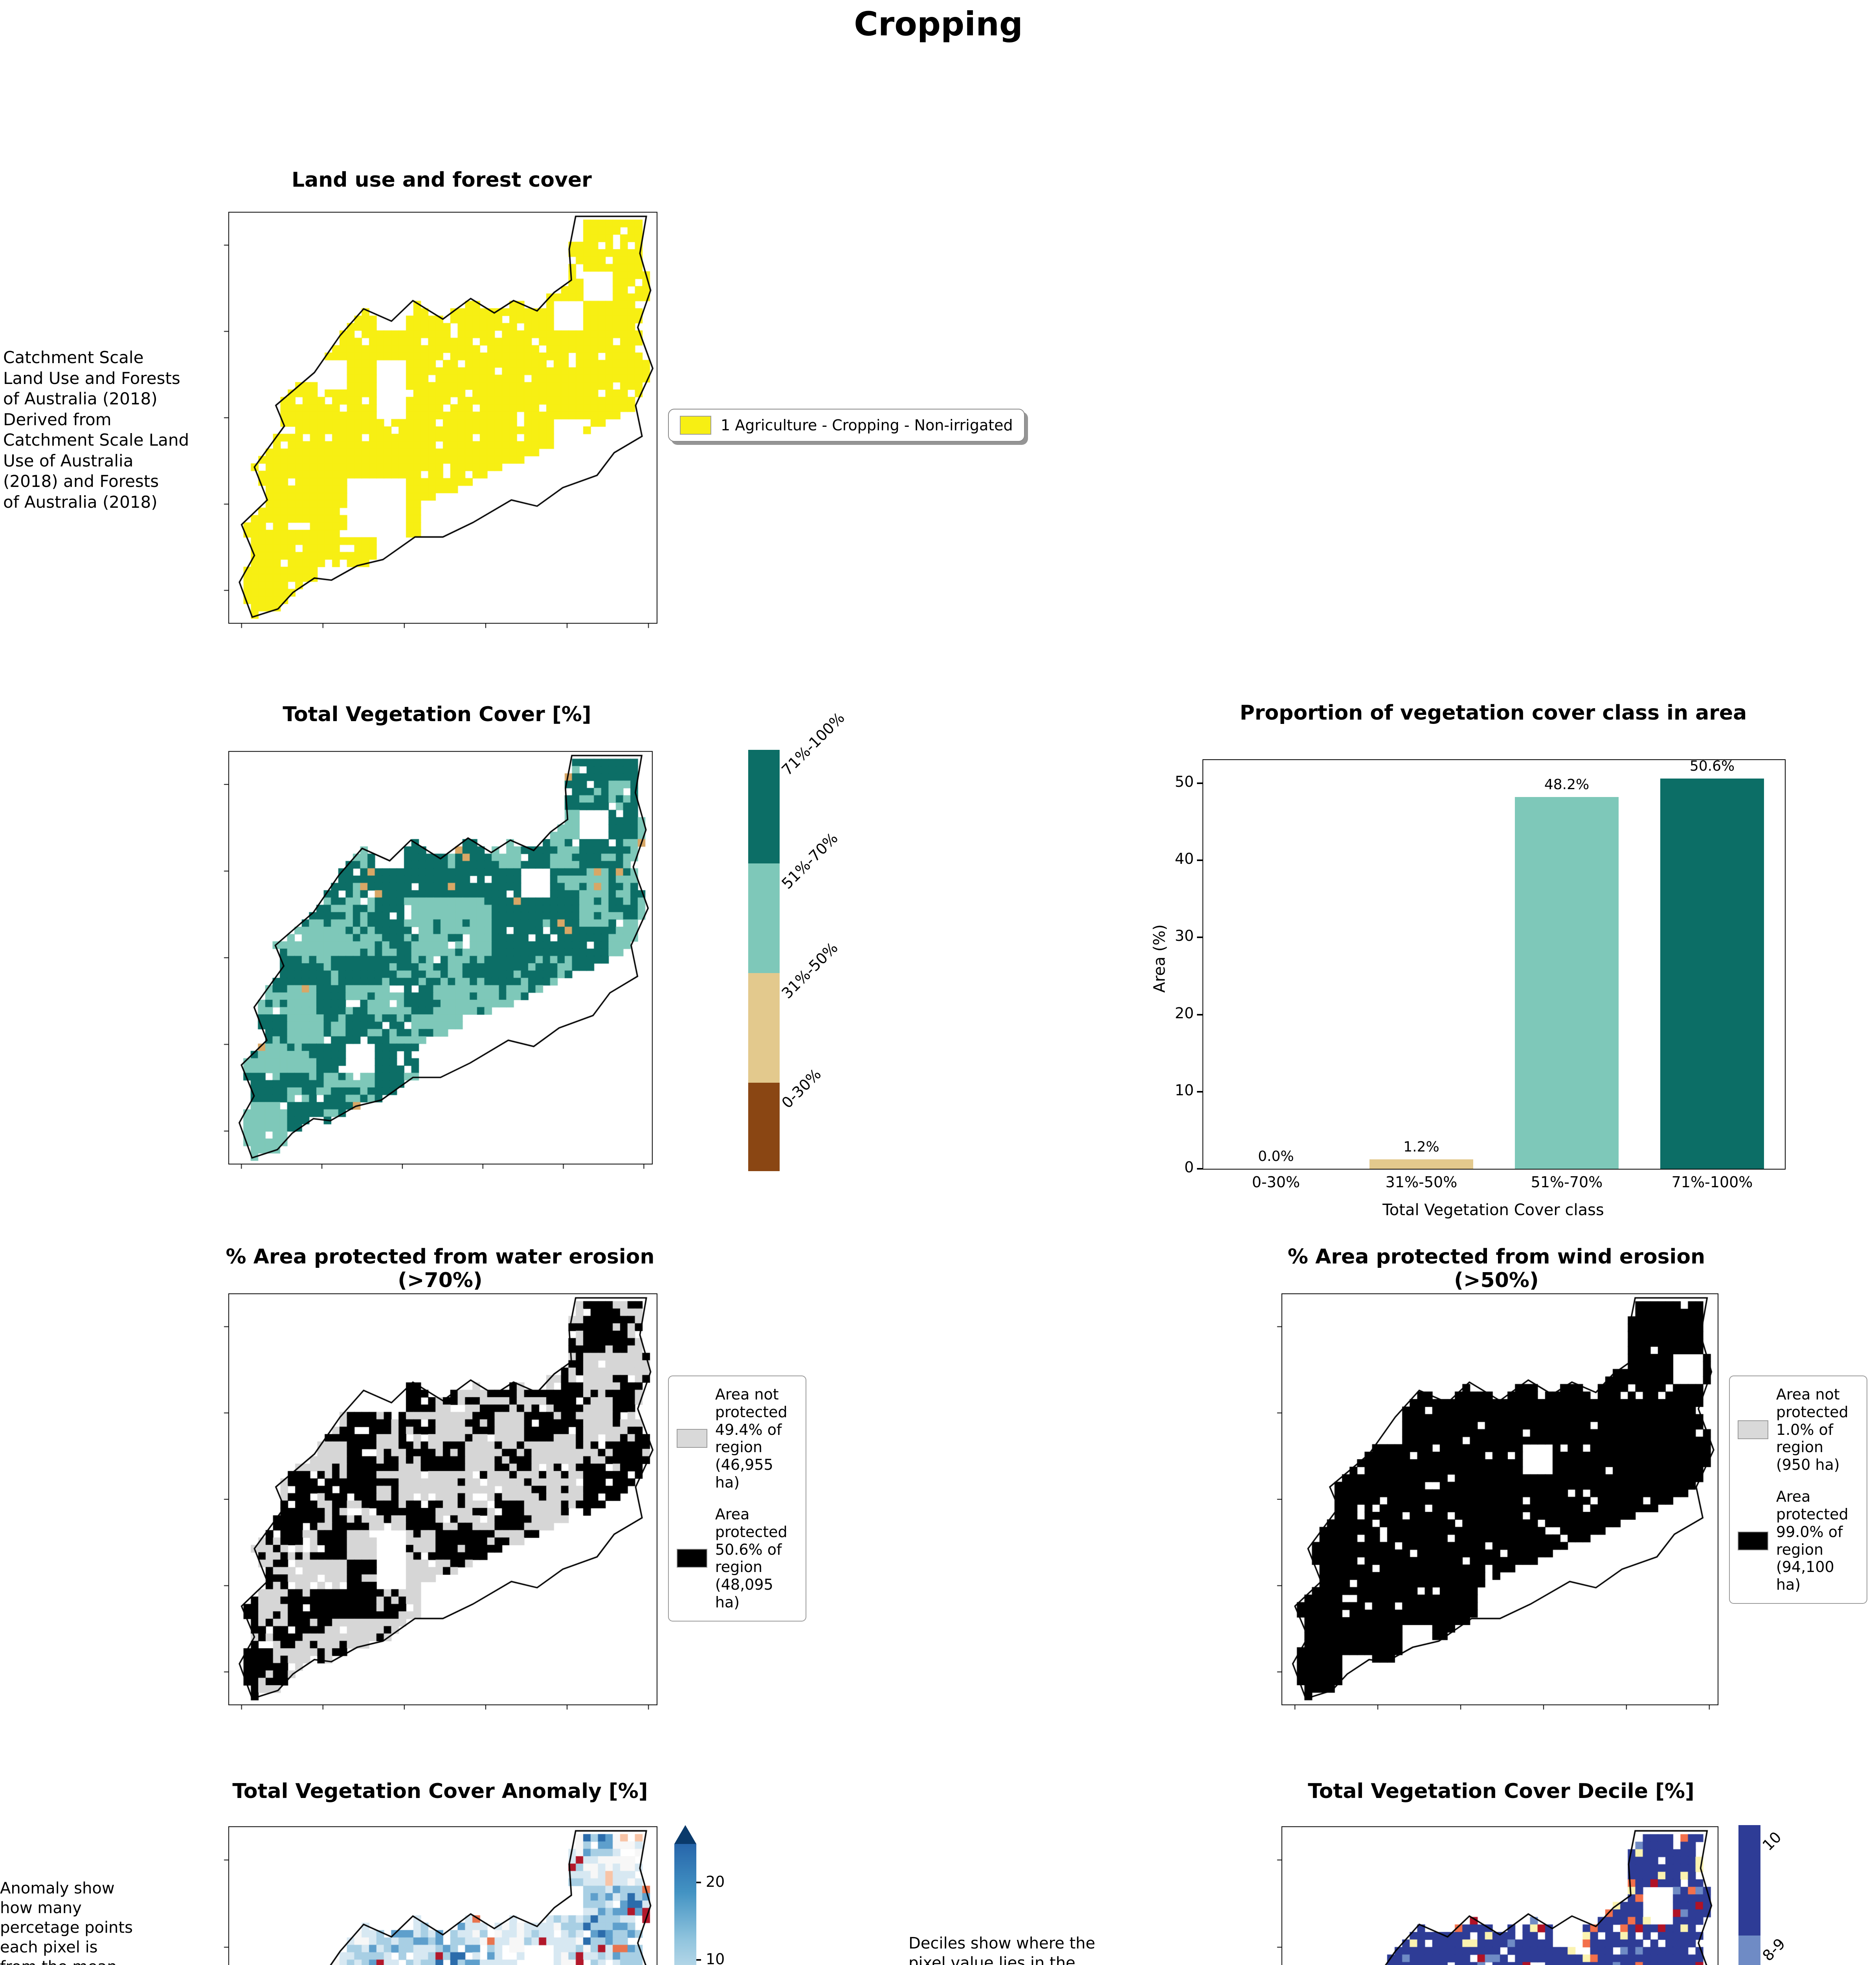 The height and width of the screenshot is (1965, 1876). Describe the element at coordinates (1493, 1210) in the screenshot. I see `x-axis-label: Total Vegetation Cover class` at that location.